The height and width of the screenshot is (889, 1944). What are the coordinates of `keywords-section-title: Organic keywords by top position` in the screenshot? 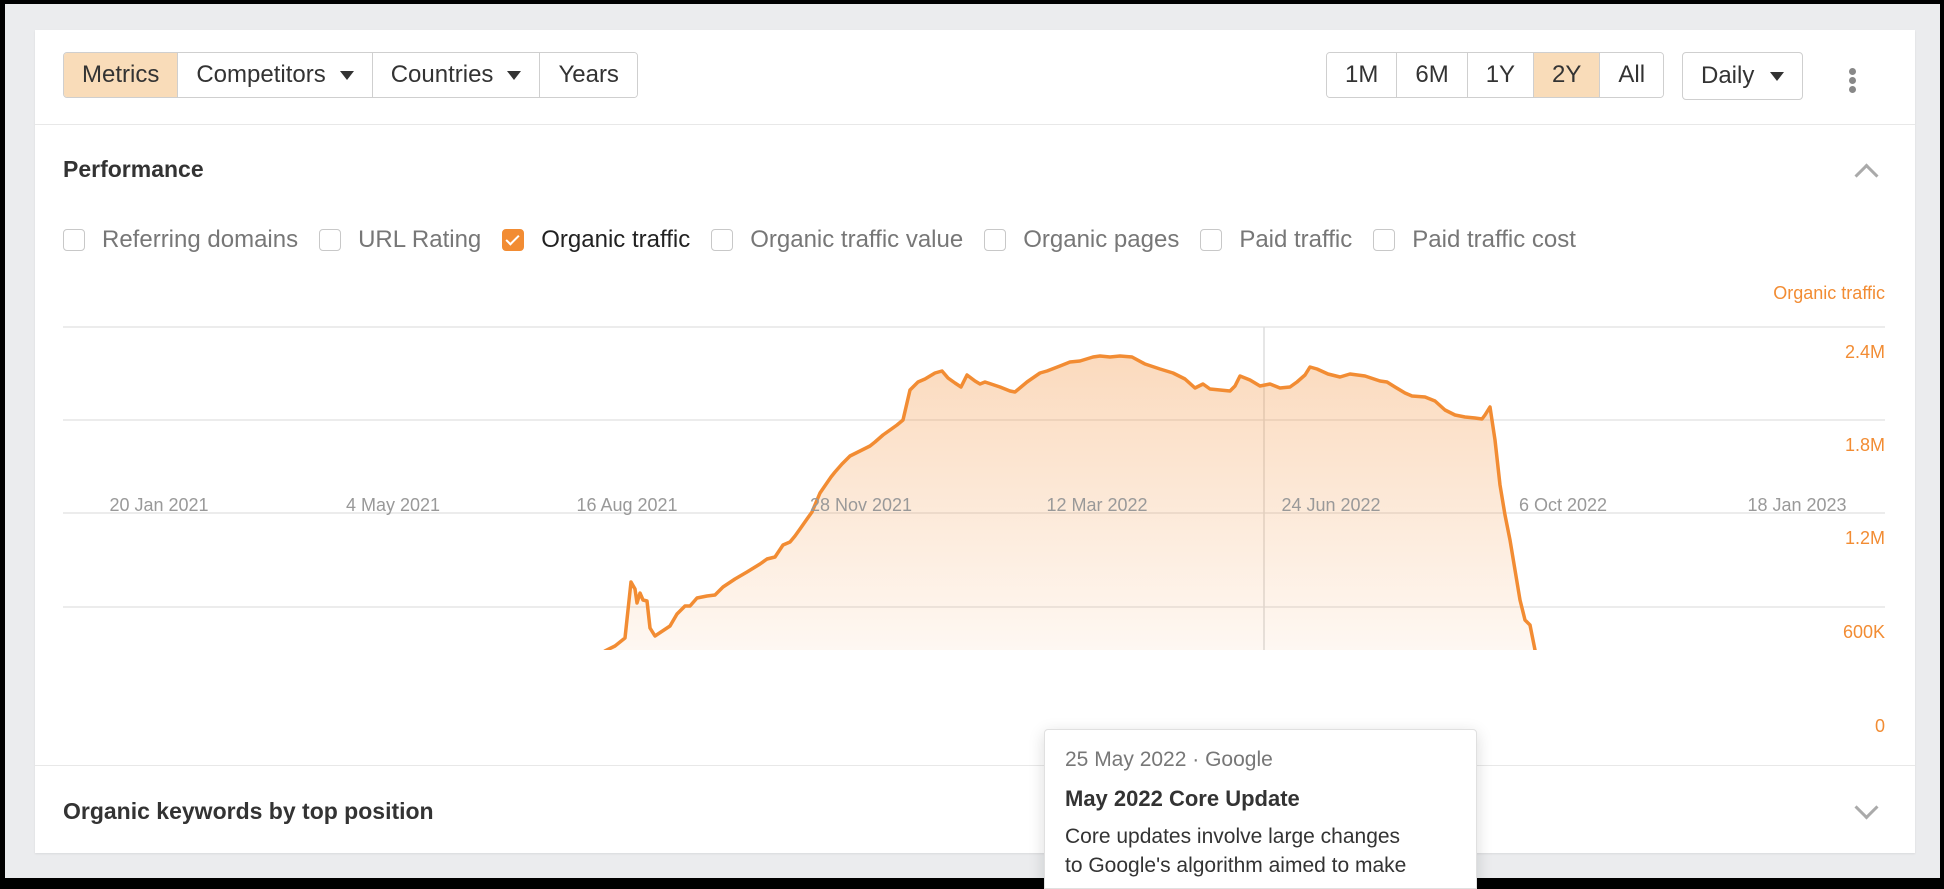 It's located at (248, 811).